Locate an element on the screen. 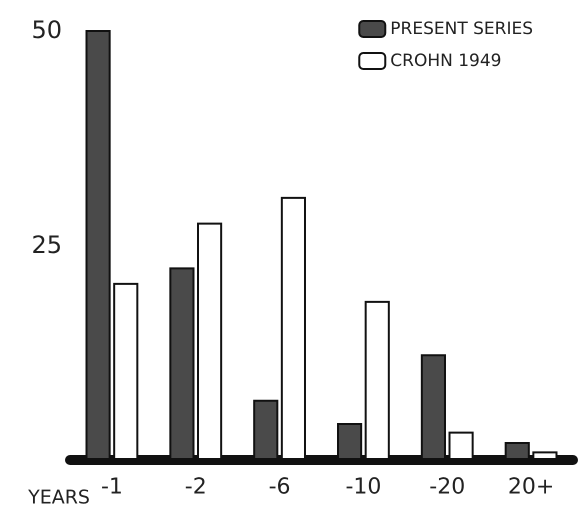 The width and height of the screenshot is (578, 510). y-tick-label: 50 is located at coordinates (46, 30).